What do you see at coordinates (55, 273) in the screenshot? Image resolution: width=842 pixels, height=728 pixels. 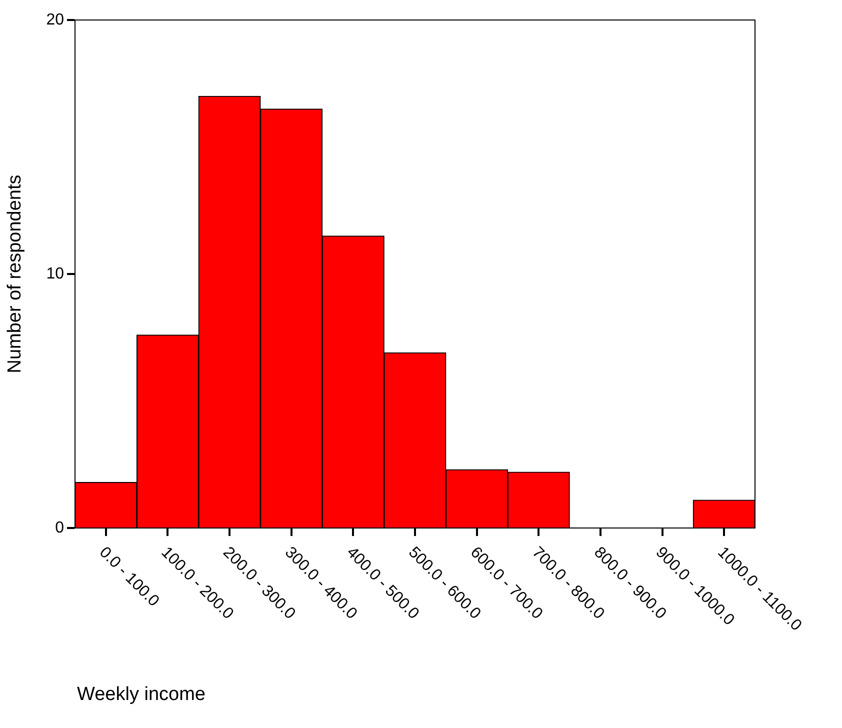 I see `y-tick-label: 10` at bounding box center [55, 273].